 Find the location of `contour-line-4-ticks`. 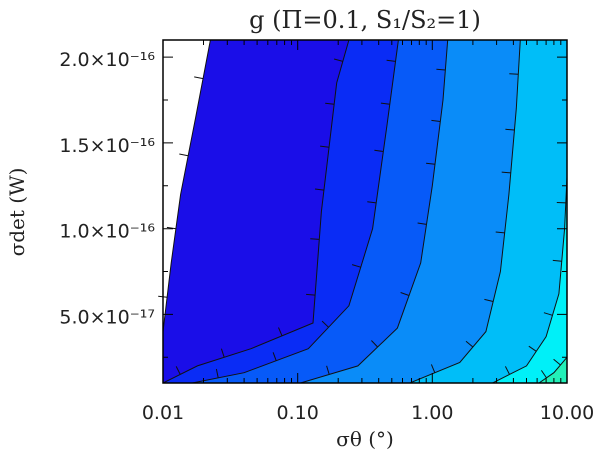

contour-line-4-ticks is located at coordinates (474, 223).